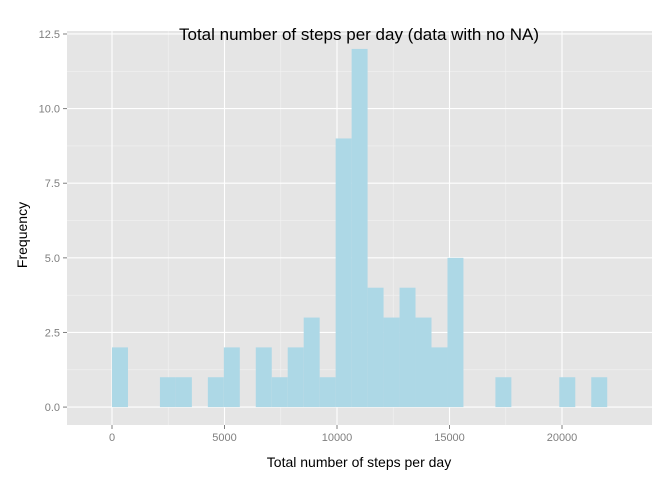 This screenshot has height=480, width=672. I want to click on x-tick-label: 0, so click(112, 438).